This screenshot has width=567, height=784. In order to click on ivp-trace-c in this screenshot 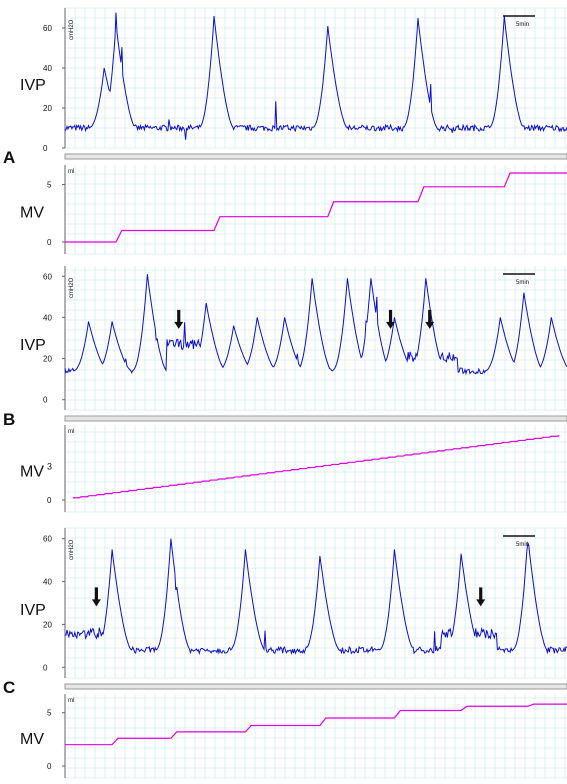, I will do `click(315, 597)`.